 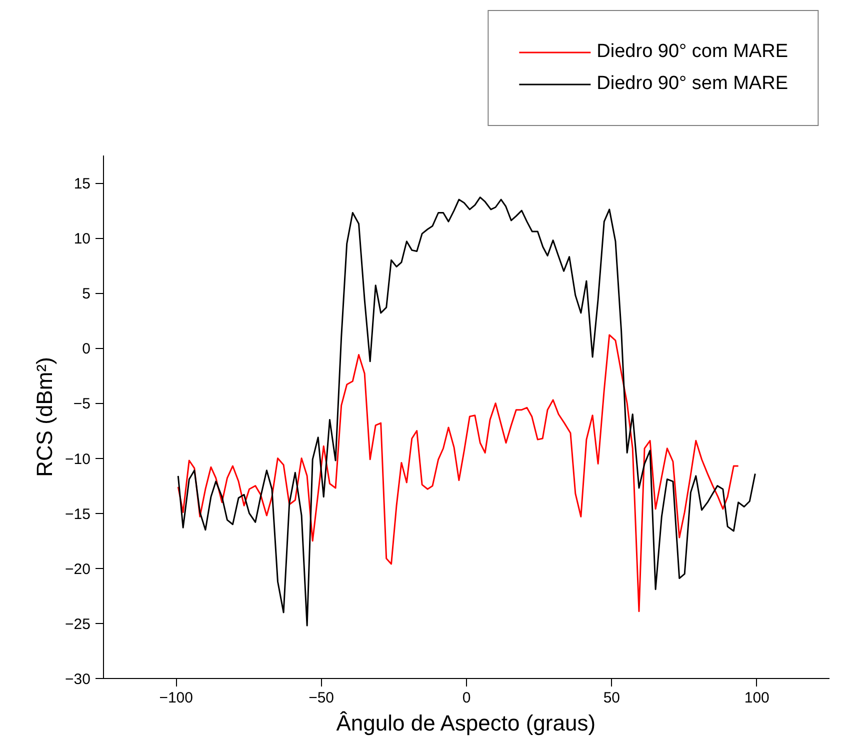 What do you see at coordinates (78, 679) in the screenshot?
I see `y-tick-label: −30` at bounding box center [78, 679].